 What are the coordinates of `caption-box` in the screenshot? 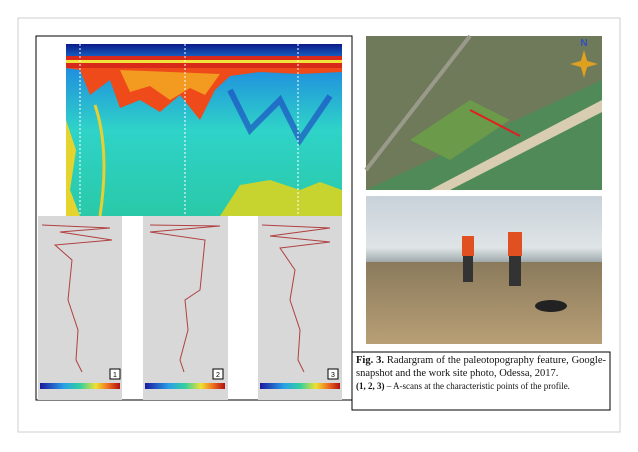 It's located at (481, 381).